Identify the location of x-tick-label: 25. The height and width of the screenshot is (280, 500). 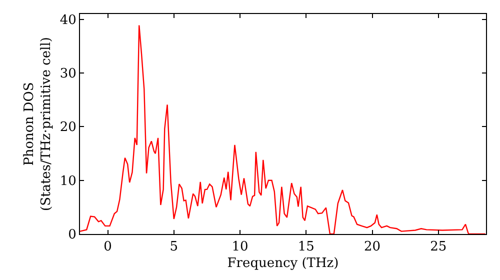
(438, 247).